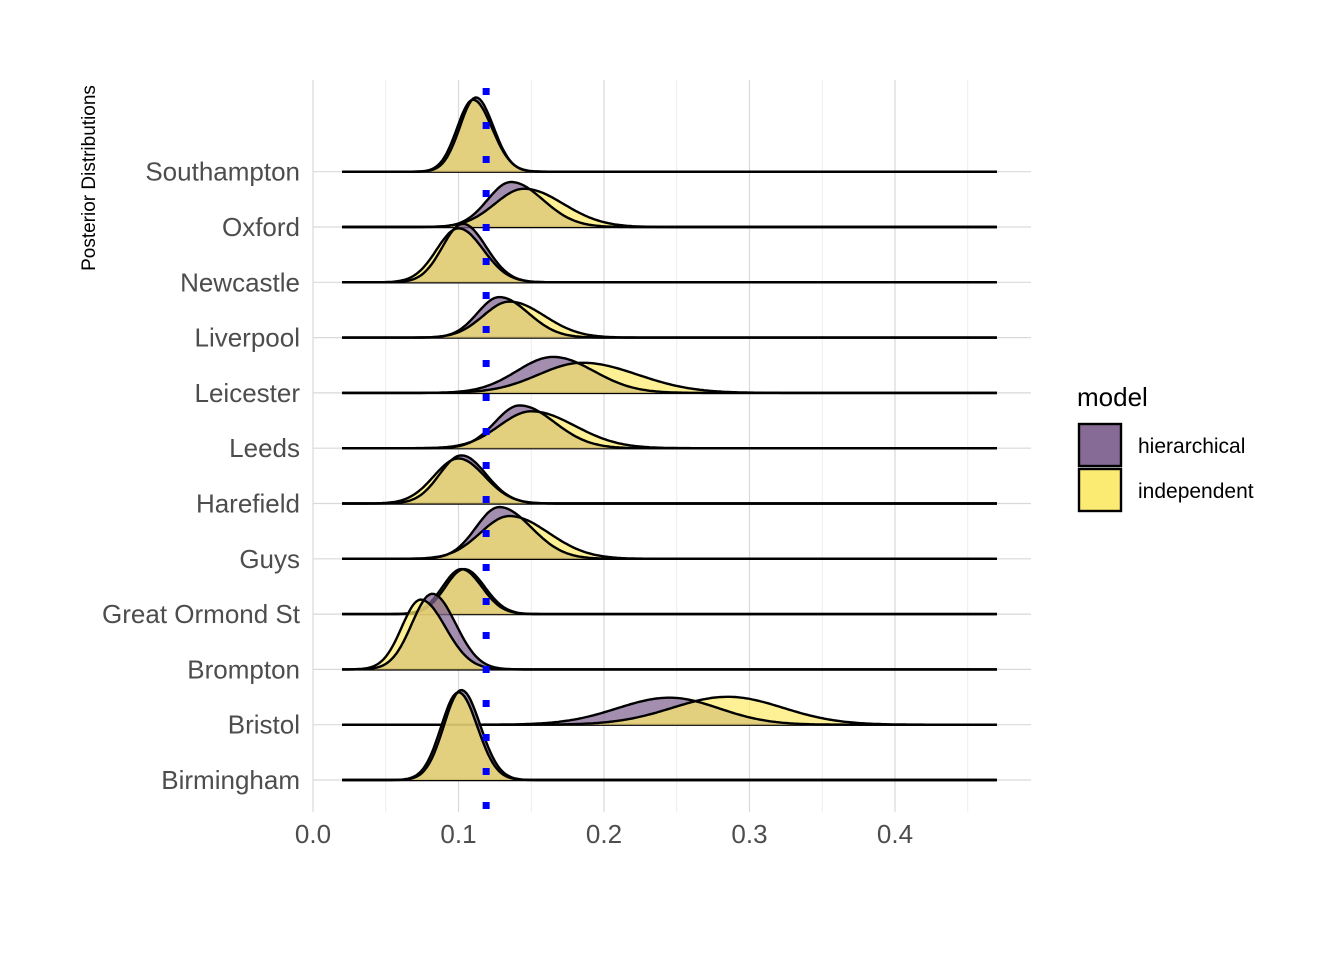  I want to click on x-tick-label-2: 0.2, so click(604, 834).